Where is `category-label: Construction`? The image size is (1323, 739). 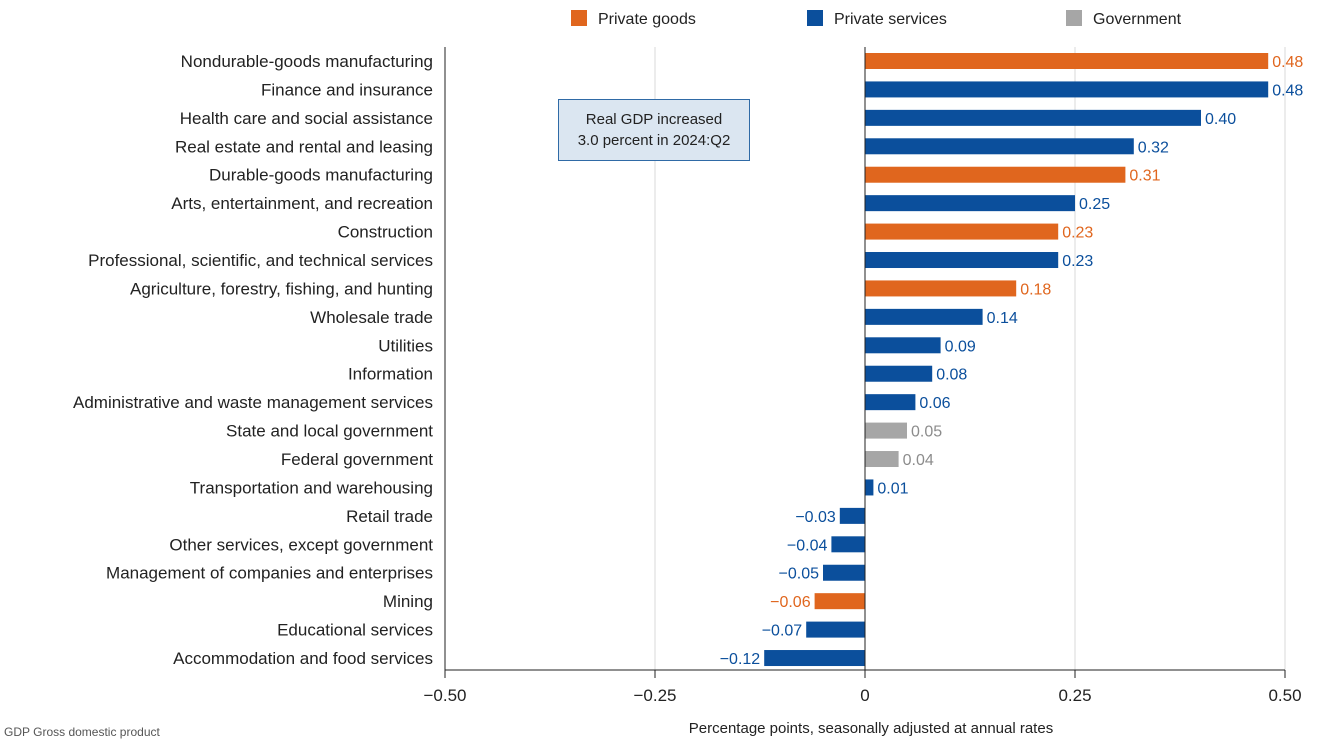
category-label: Construction is located at coordinates (385, 232).